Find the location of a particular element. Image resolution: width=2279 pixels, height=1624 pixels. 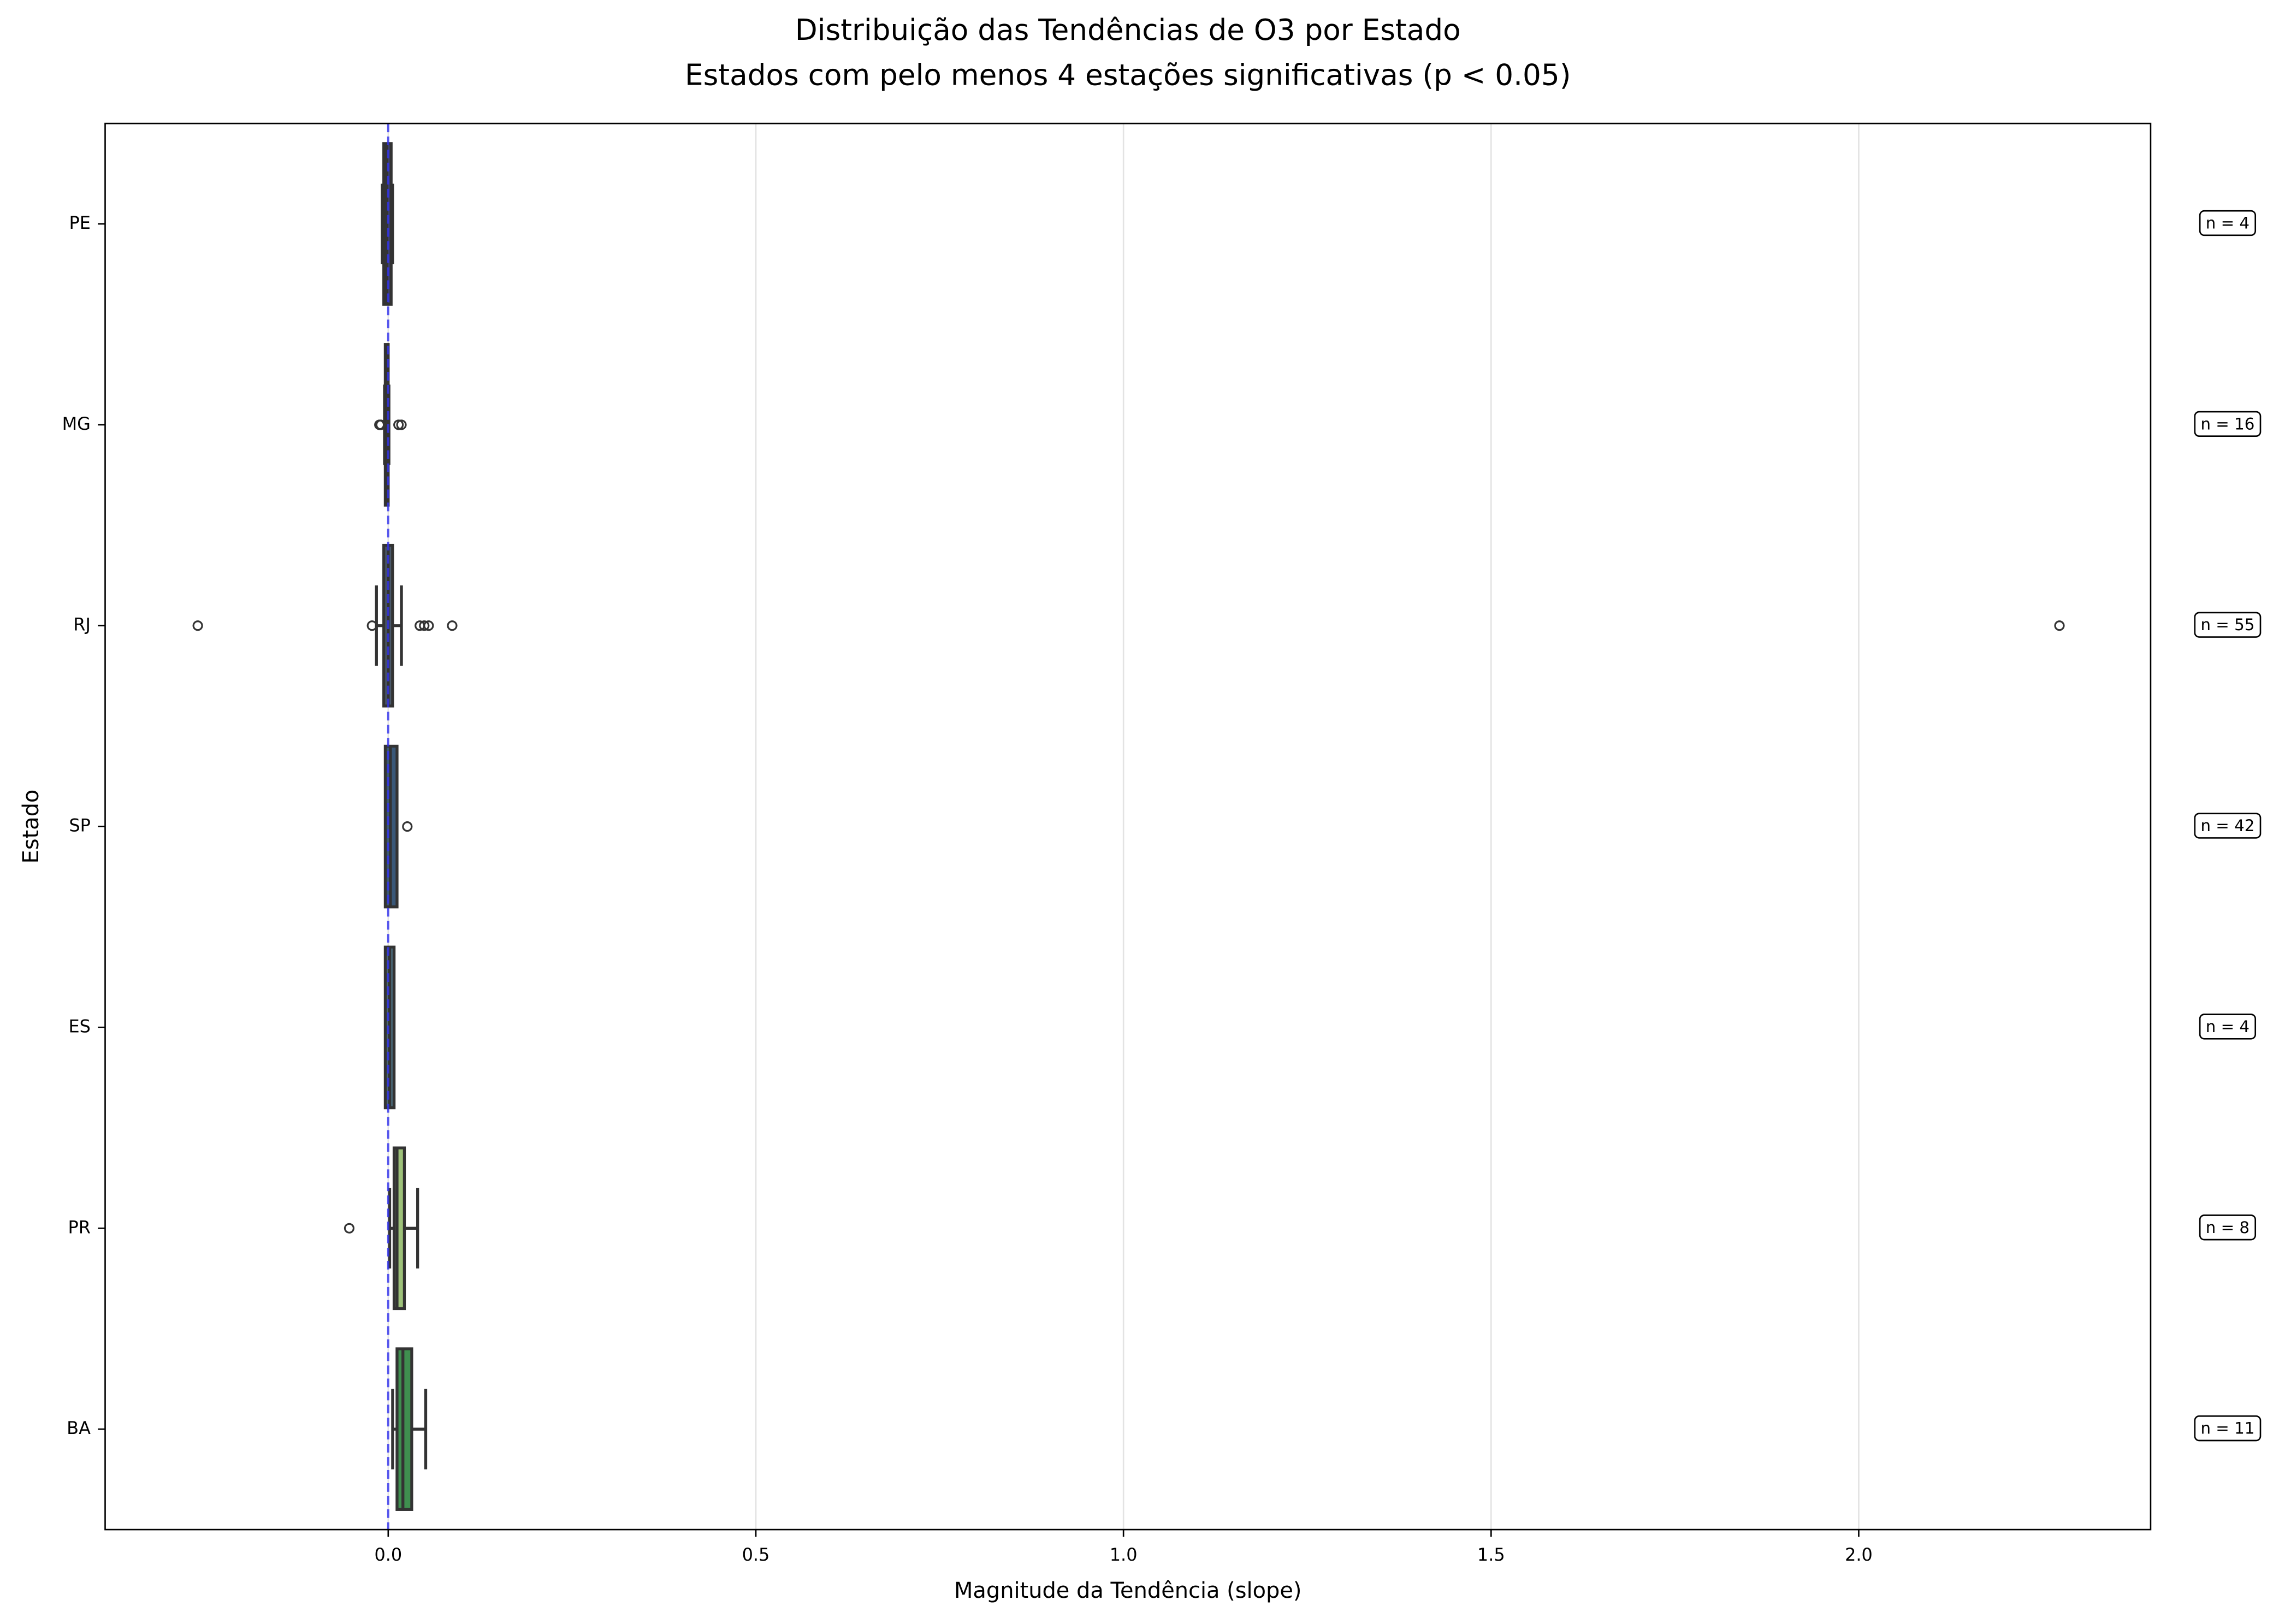

y-tick-label: RJ is located at coordinates (82, 624).